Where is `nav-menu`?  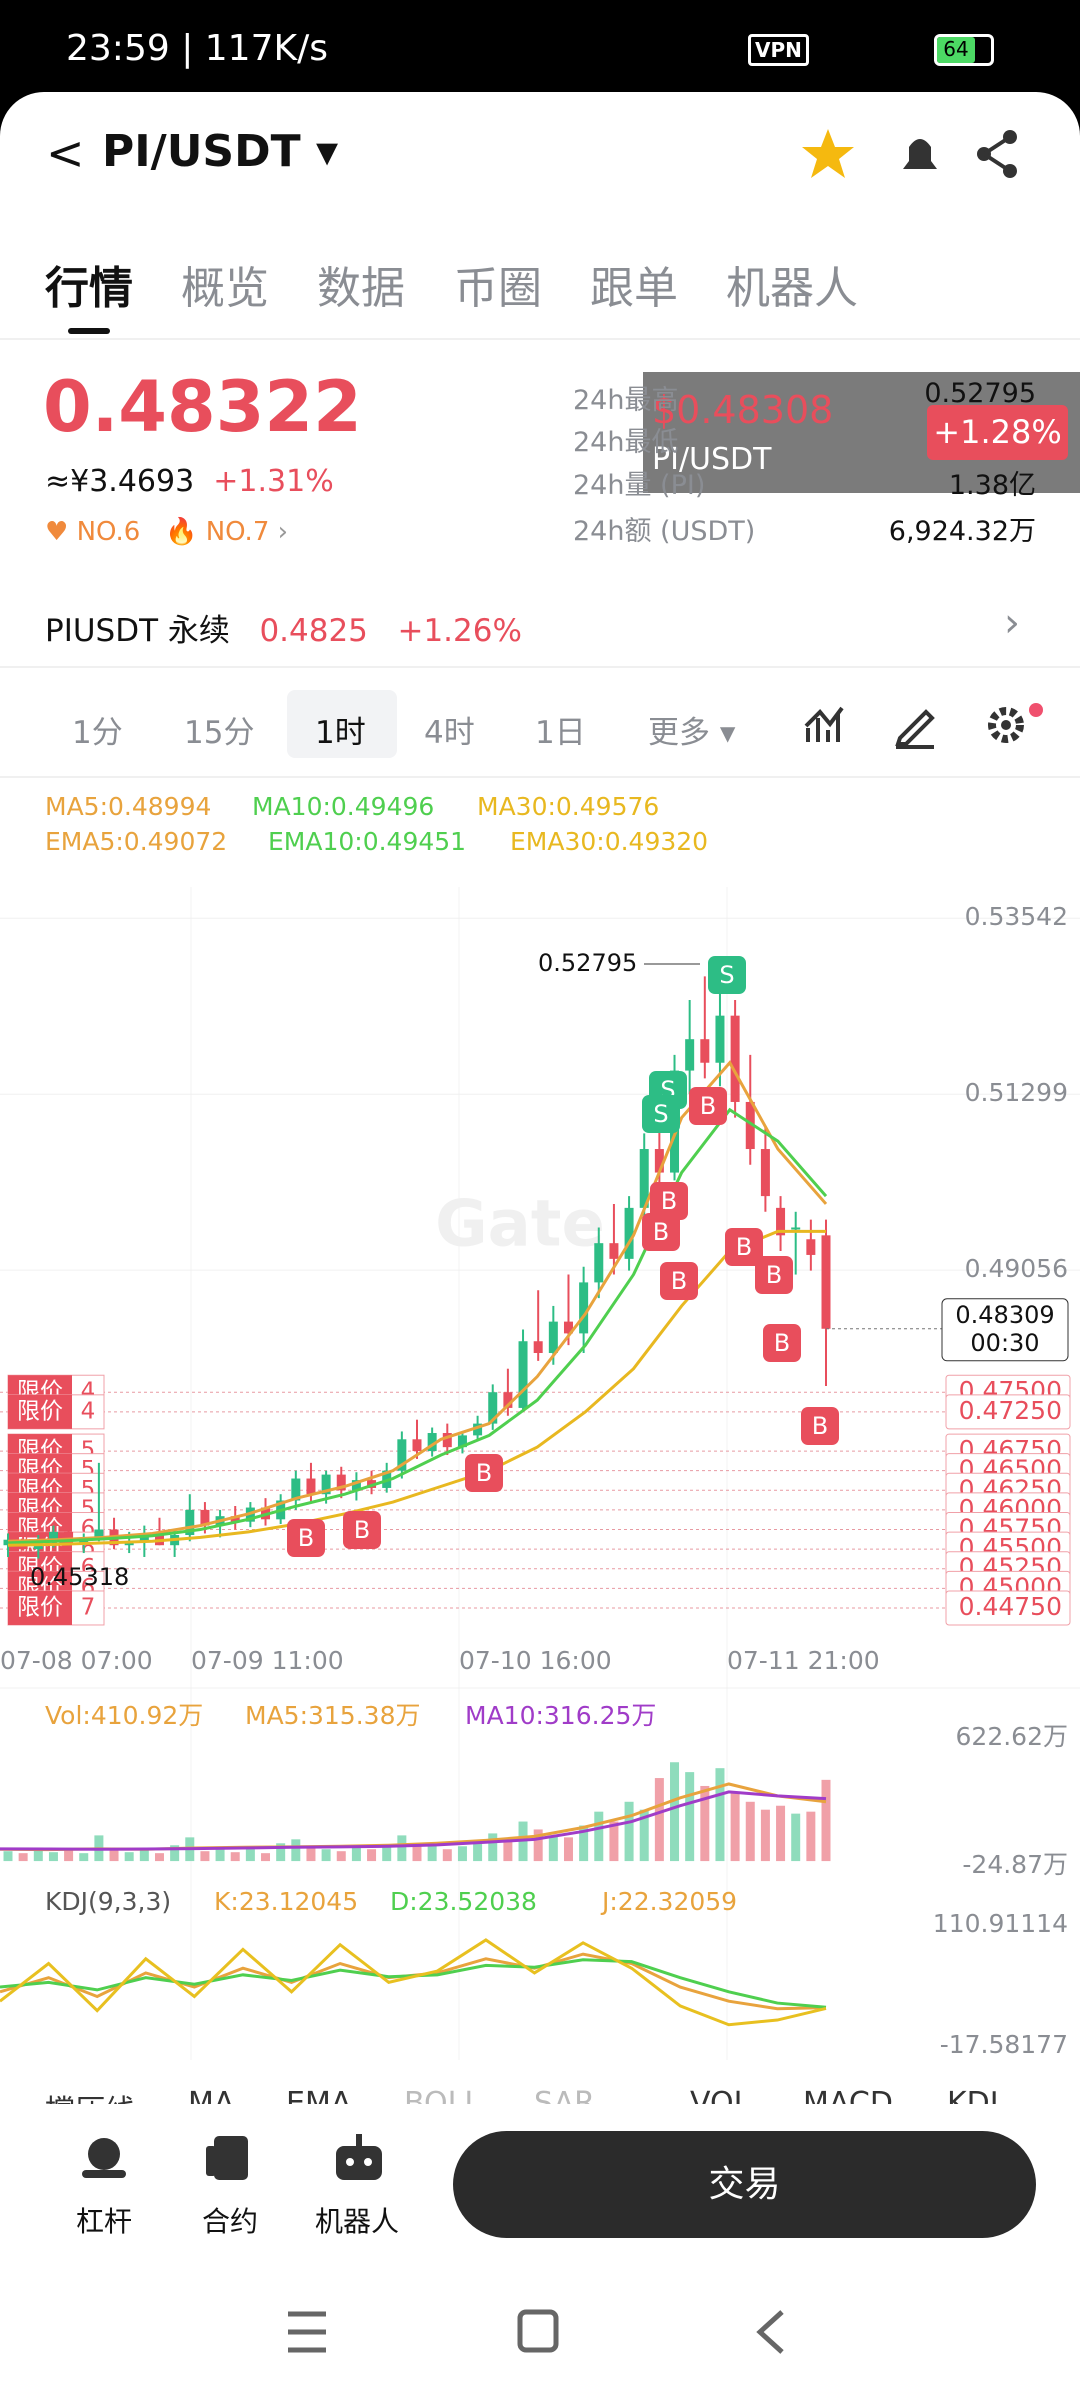
nav-menu is located at coordinates (307, 2332).